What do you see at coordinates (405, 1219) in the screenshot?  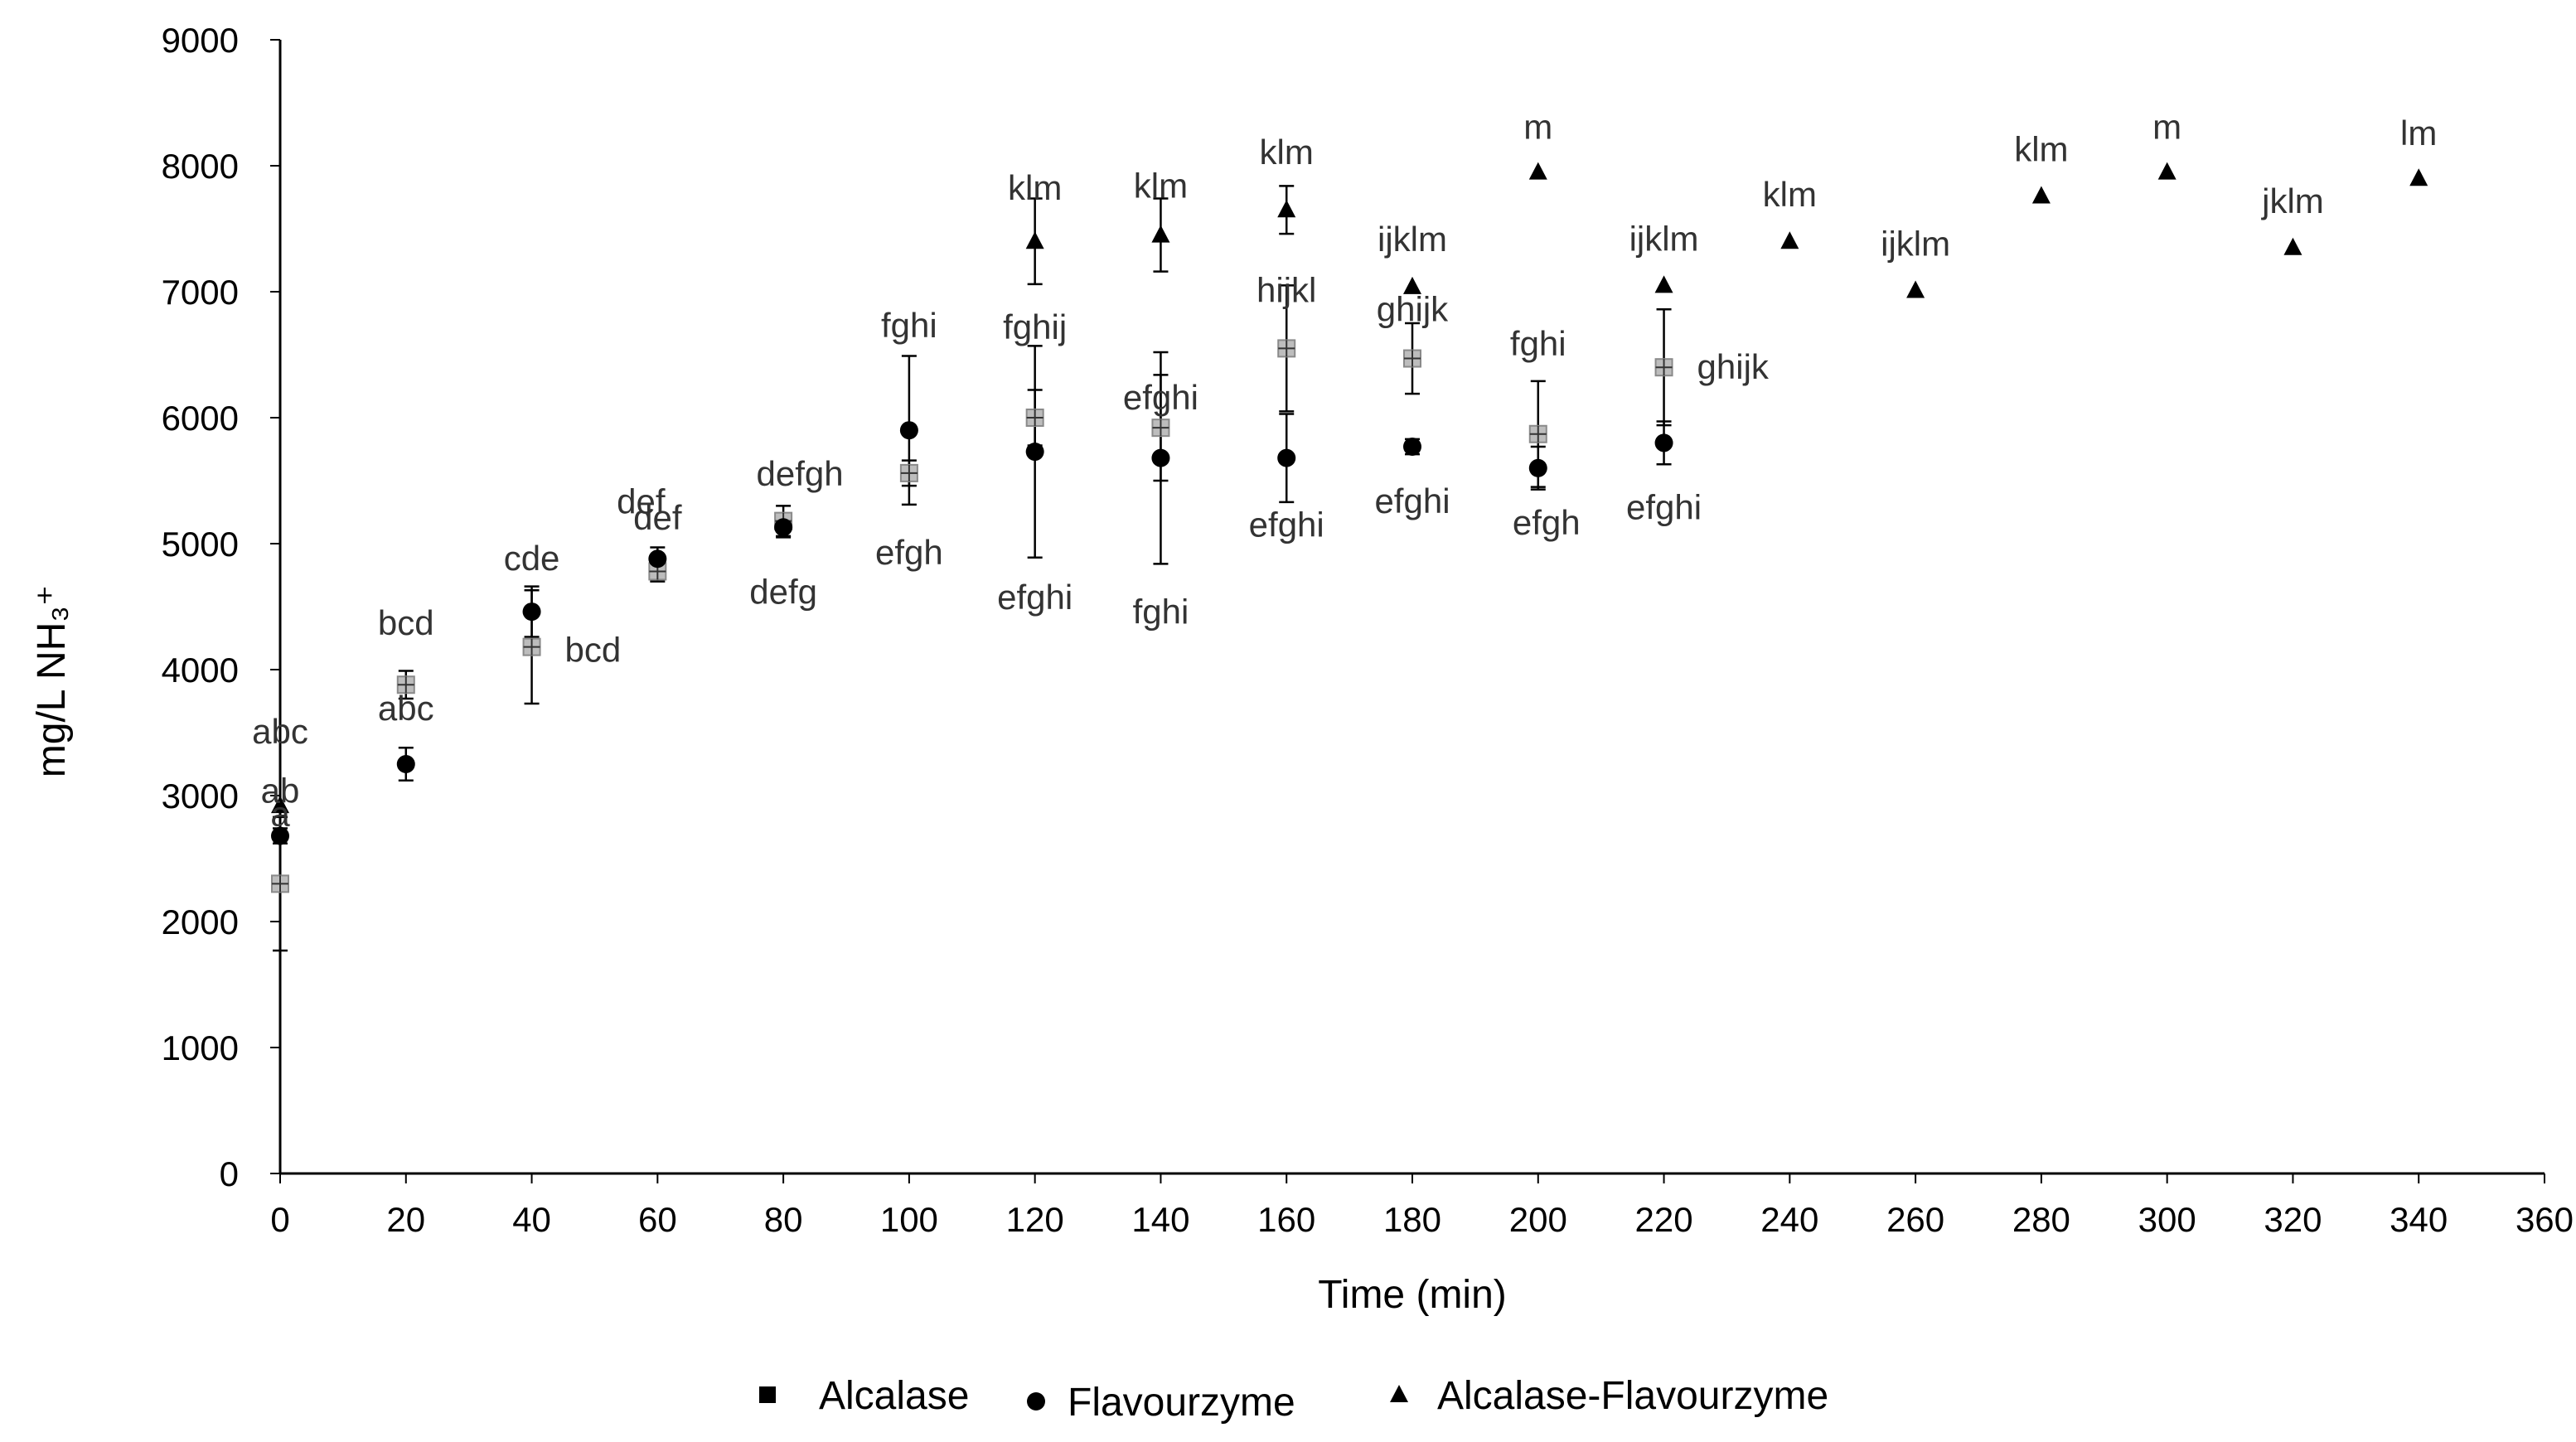 I see `x-tick-label: 20` at bounding box center [405, 1219].